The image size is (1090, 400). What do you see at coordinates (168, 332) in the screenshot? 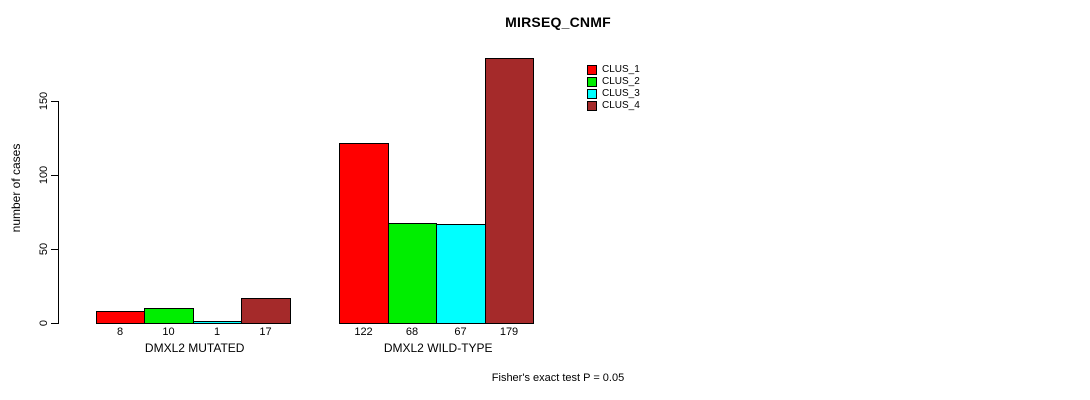
I see `bar-value-label: 10` at bounding box center [168, 332].